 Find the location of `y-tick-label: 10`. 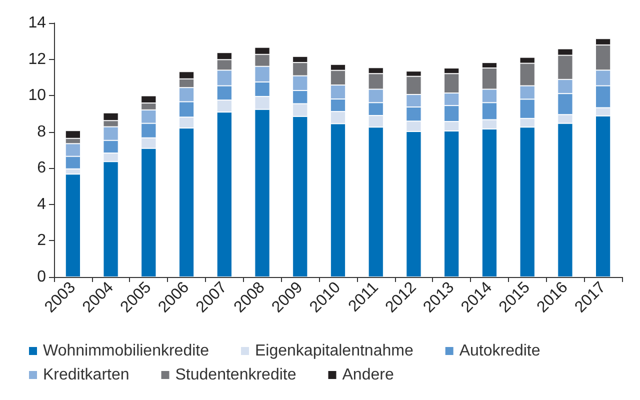

y-tick-label: 10 is located at coordinates (37, 95).